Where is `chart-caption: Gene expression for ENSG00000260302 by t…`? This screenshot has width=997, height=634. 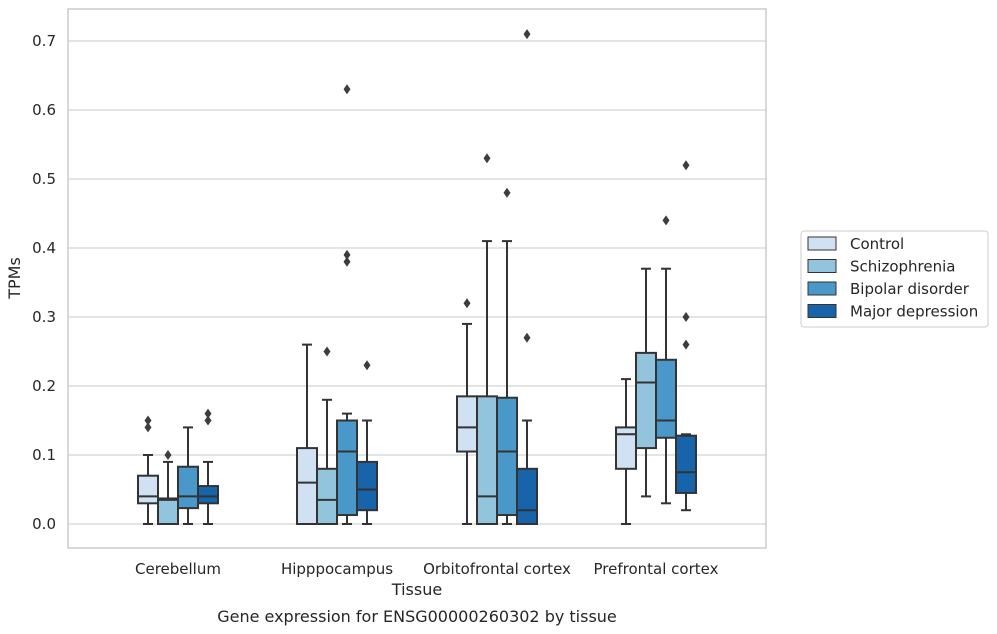 chart-caption: Gene expression for ENSG00000260302 by t… is located at coordinates (417, 616).